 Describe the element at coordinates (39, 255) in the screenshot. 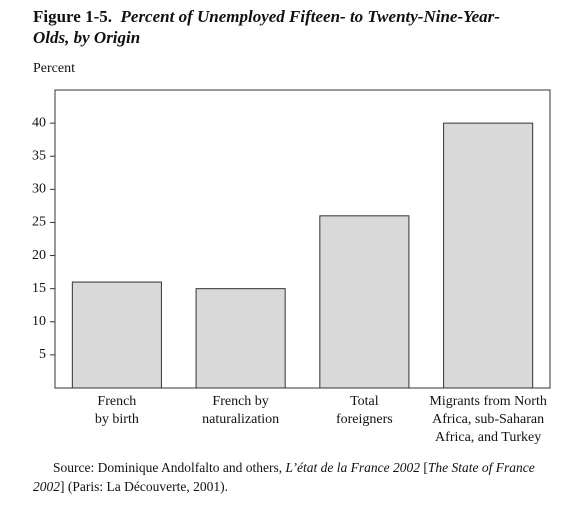

I see `y-tick-label: 20` at that location.